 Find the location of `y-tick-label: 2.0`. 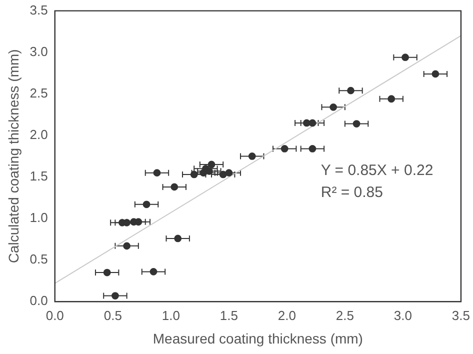

y-tick-label: 2.0 is located at coordinates (39, 134).